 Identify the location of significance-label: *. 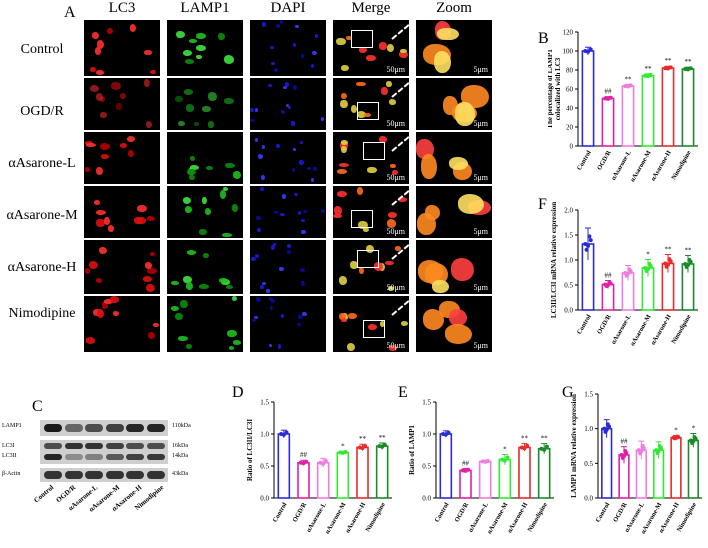
(505, 449).